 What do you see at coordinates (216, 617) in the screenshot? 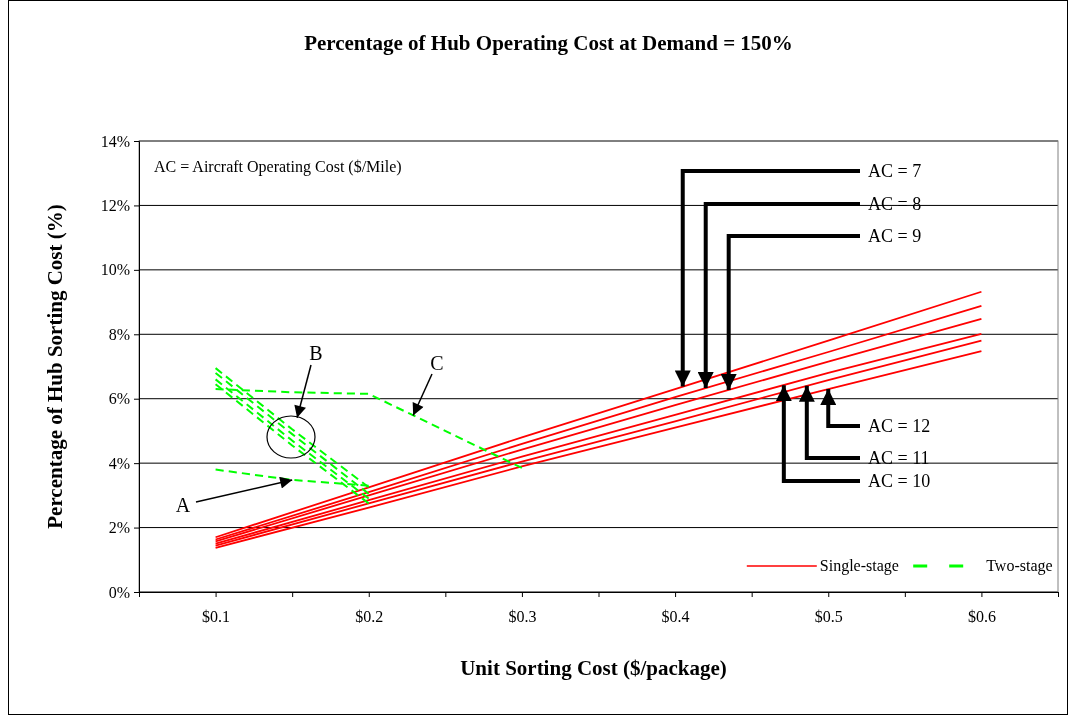
I see `x-tick-label: $0.1` at bounding box center [216, 617].